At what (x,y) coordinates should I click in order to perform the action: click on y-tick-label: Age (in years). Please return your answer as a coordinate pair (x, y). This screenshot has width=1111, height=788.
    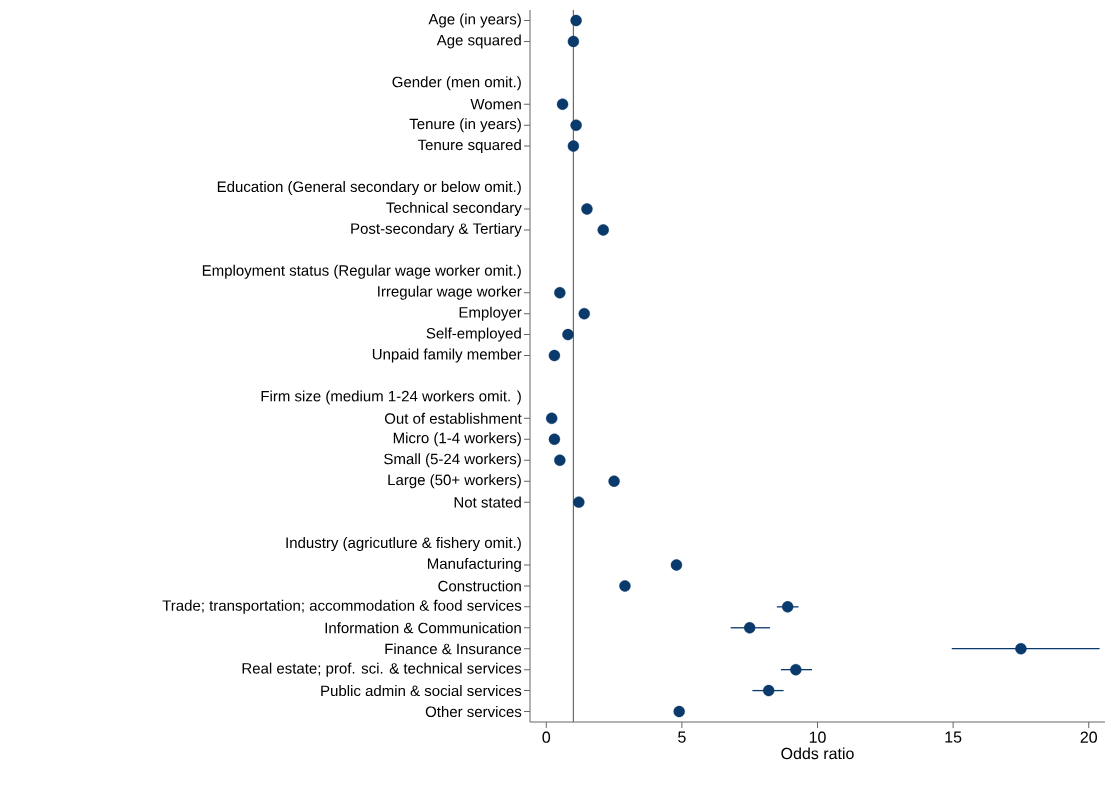
    Looking at the image, I should click on (474, 20).